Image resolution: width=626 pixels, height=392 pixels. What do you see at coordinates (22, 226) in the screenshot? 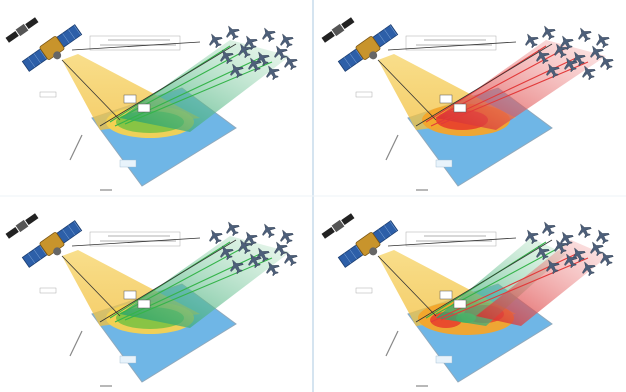
I see `small-satellite-icon` at bounding box center [22, 226].